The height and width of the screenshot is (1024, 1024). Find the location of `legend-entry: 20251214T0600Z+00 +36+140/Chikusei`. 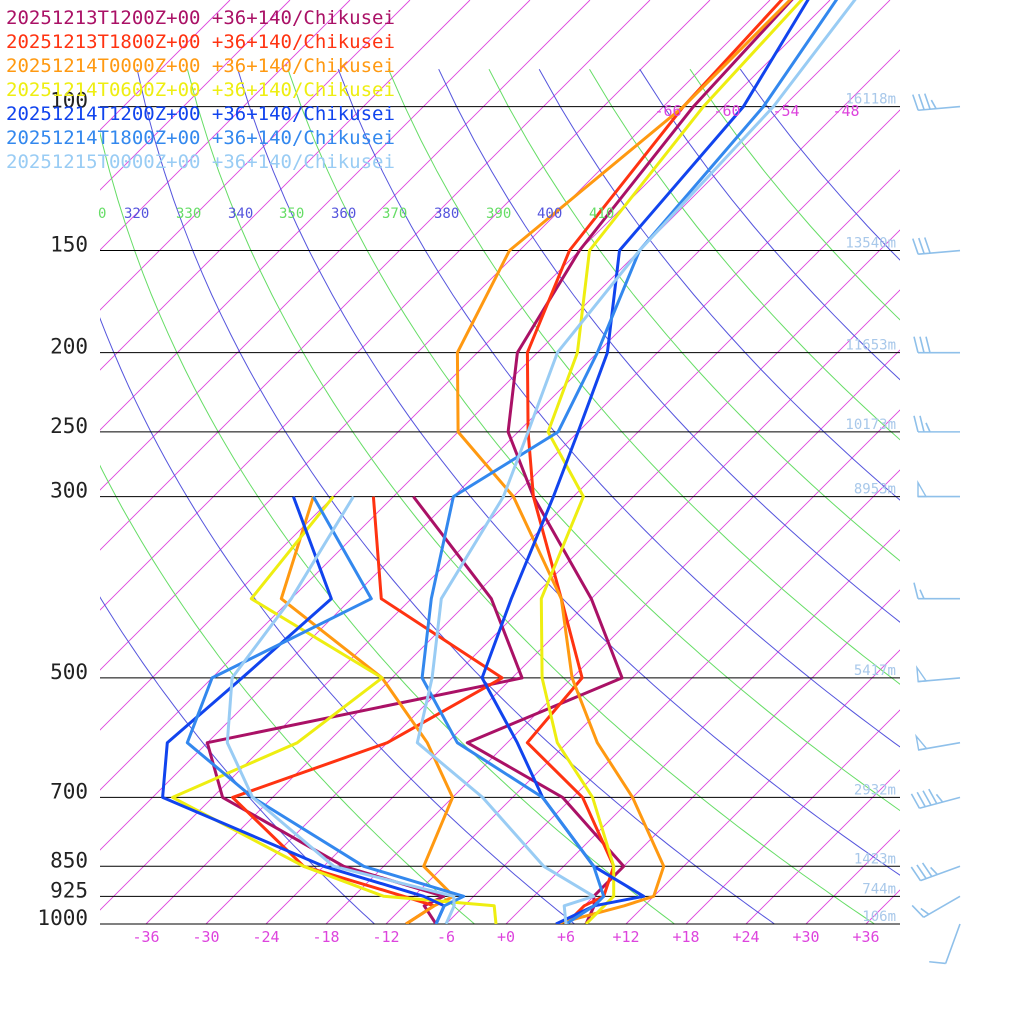

legend-entry: 20251214T0600Z+00 +36+140/Chikusei is located at coordinates (200, 90).